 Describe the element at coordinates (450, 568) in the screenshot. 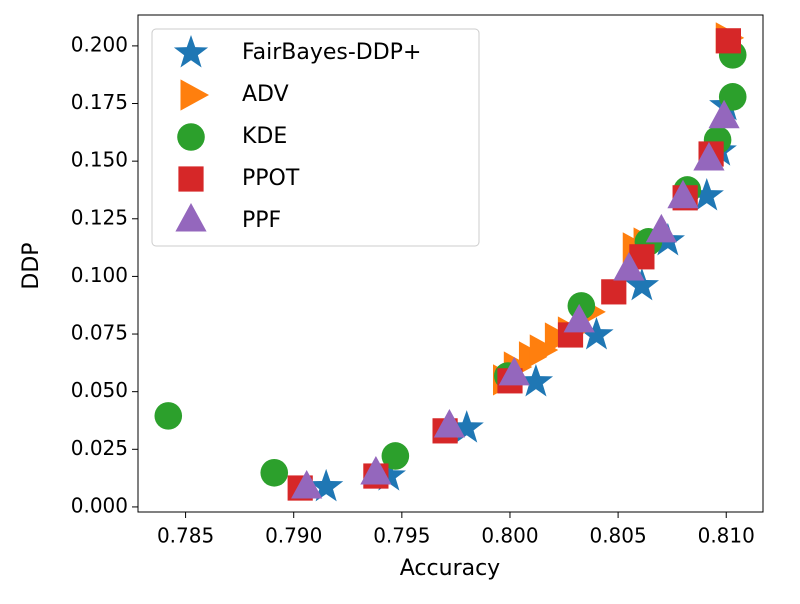

I see `x-axis-label: Accuracy` at that location.